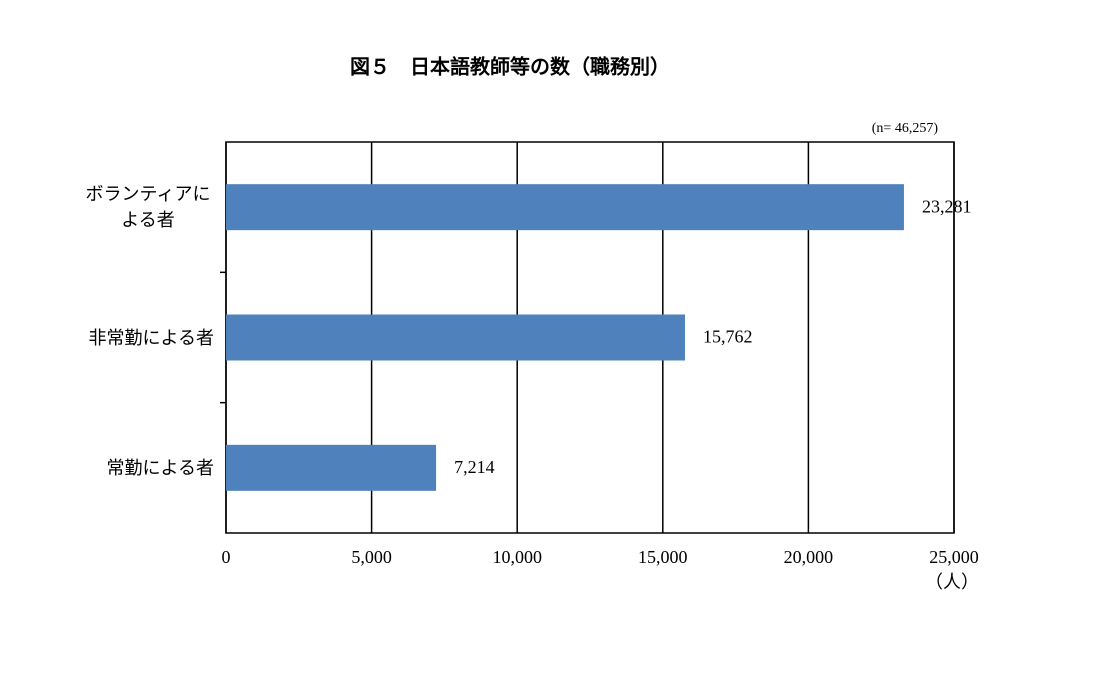 This screenshot has width=1108, height=689. What do you see at coordinates (226, 557) in the screenshot?
I see `x-tick-label: 0` at bounding box center [226, 557].